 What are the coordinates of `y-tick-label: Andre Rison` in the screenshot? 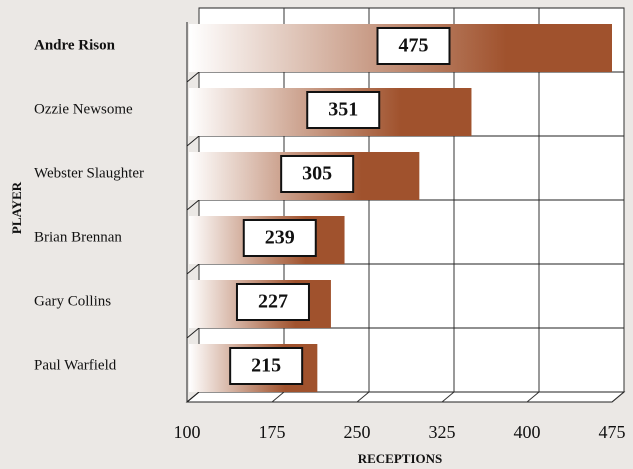 It's located at (75, 45).